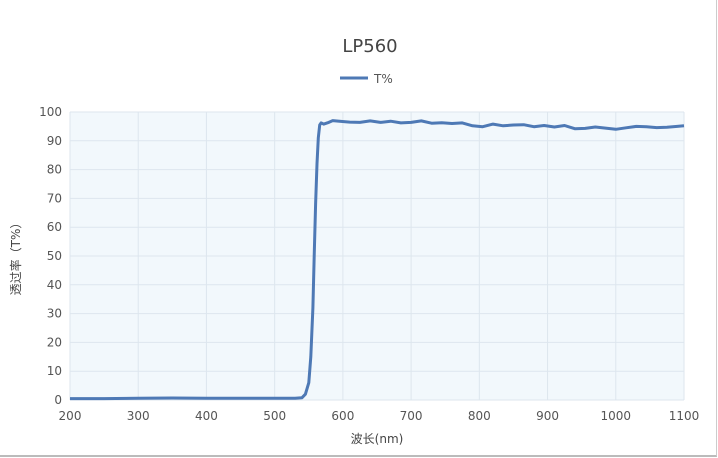 Image resolution: width=718 pixels, height=458 pixels. What do you see at coordinates (383, 79) in the screenshot?
I see `legend-label: T%` at bounding box center [383, 79].